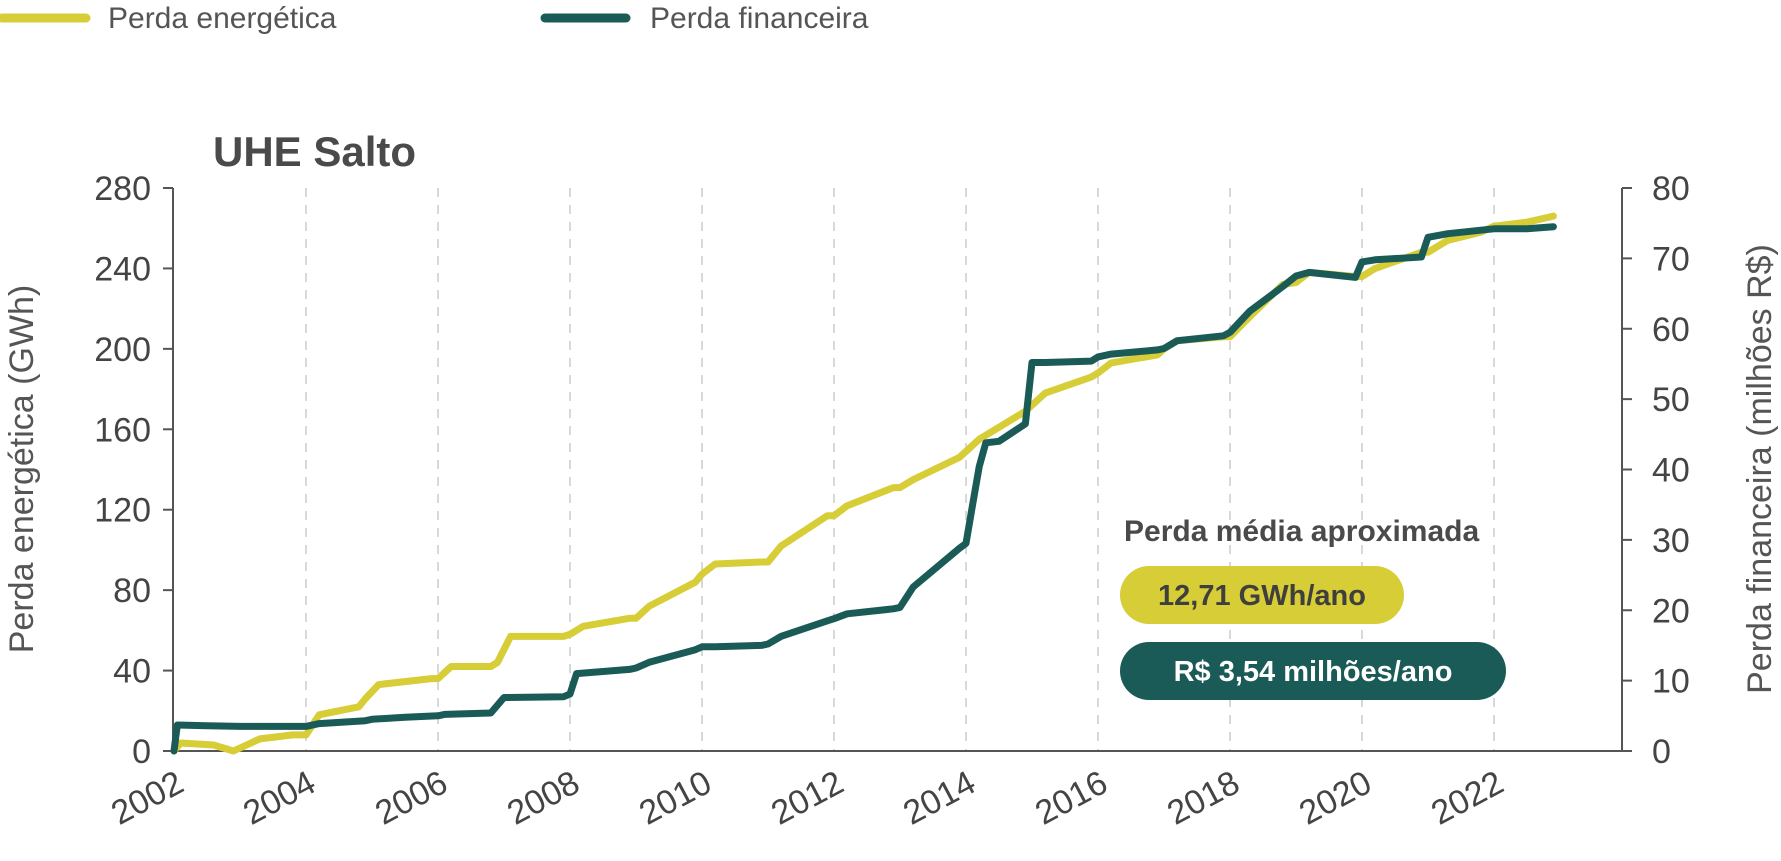 The width and height of the screenshot is (1781, 861). What do you see at coordinates (132, 591) in the screenshot?
I see `y-tick-label-left-80: 80` at bounding box center [132, 591].